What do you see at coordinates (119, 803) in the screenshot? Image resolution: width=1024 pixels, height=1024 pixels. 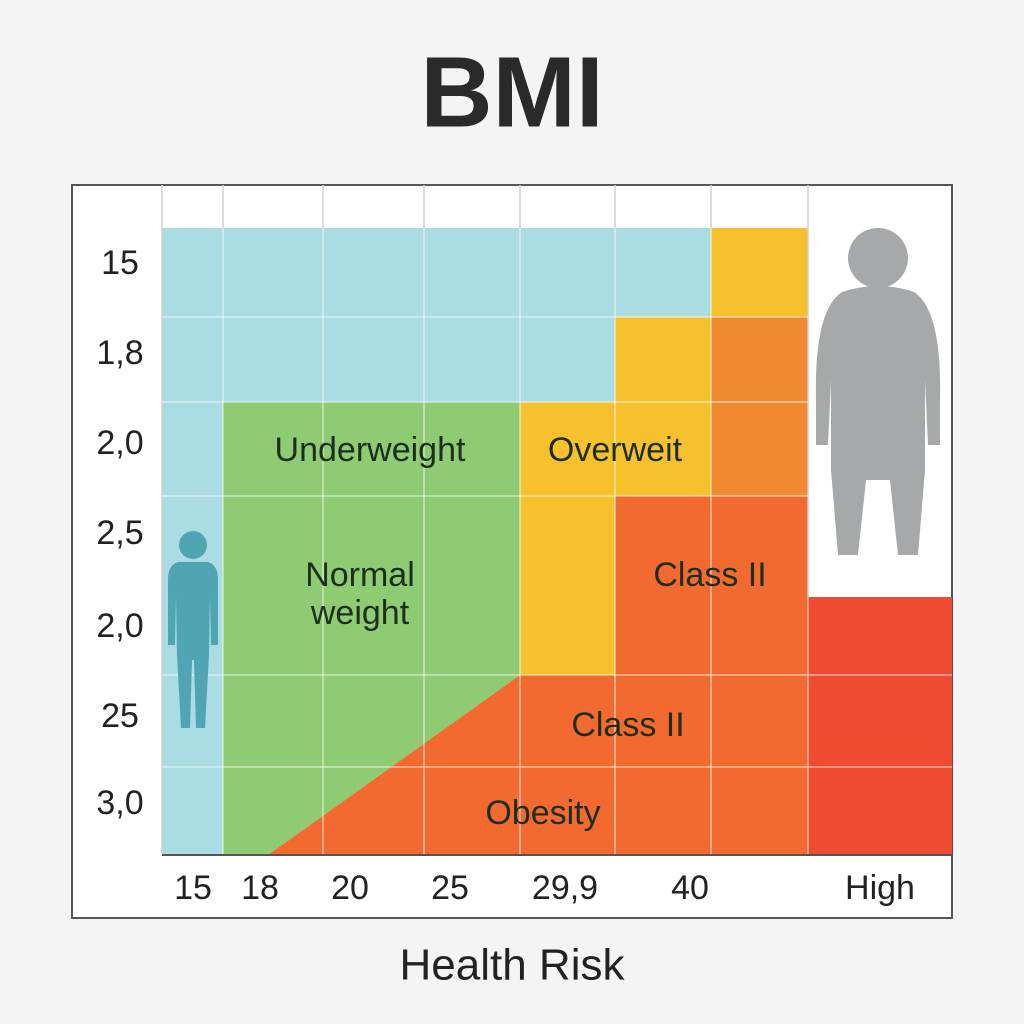 I see `row-label: 3,0` at bounding box center [119, 803].